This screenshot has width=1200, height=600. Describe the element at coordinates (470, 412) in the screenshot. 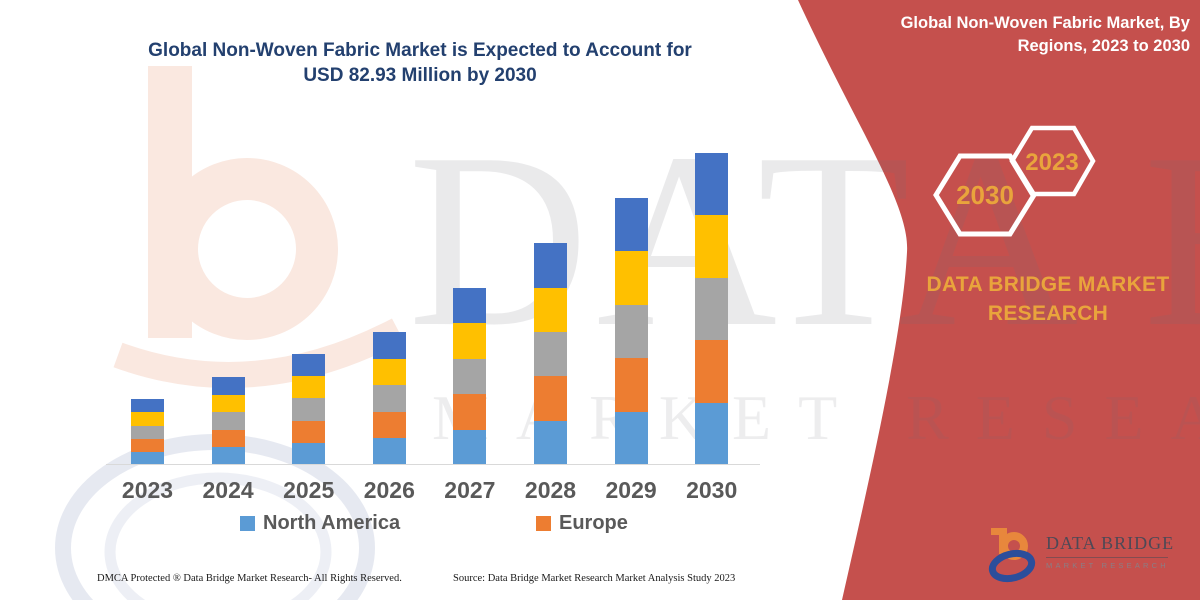

I see `bar-segment-2027-europe` at that location.